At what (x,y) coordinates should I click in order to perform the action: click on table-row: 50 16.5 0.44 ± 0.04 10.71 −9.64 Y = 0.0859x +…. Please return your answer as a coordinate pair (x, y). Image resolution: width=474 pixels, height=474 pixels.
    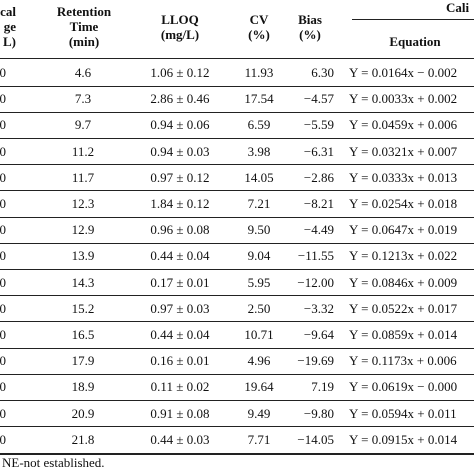
    Looking at the image, I should click on (237, 334).